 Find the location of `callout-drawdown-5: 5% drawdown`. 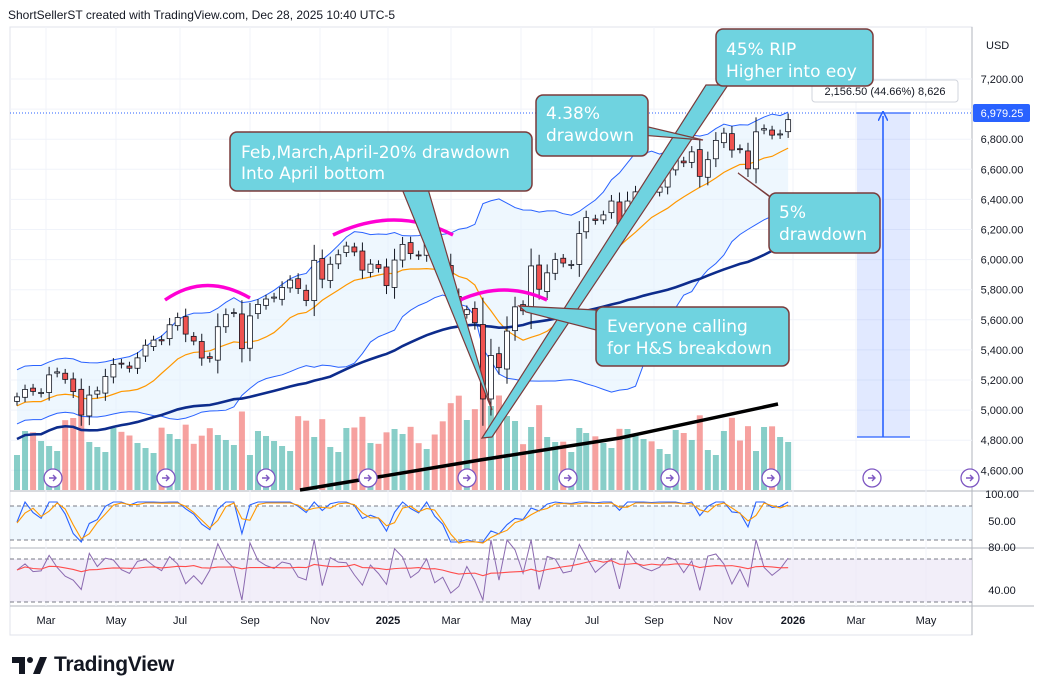

callout-drawdown-5: 5% drawdown is located at coordinates (824, 223).